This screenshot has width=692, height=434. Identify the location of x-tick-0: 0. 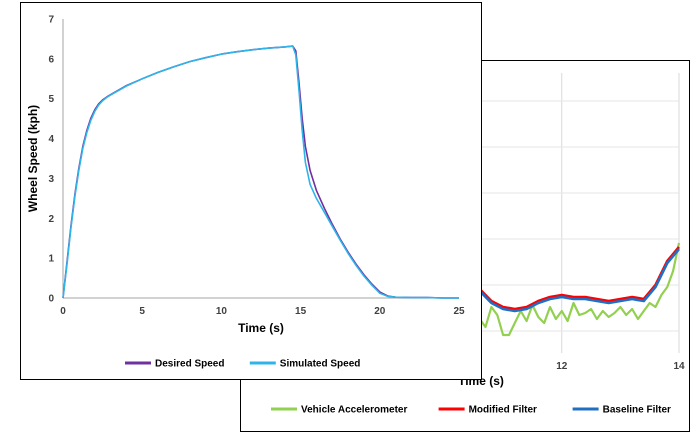
(63, 311).